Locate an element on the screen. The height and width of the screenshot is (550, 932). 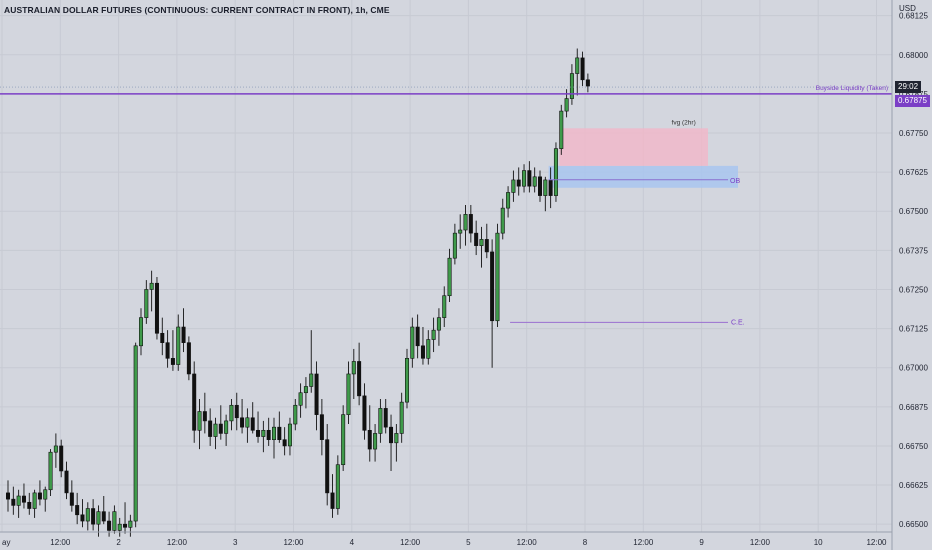
price-tick-label: 0.68000 is located at coordinates (913, 55).